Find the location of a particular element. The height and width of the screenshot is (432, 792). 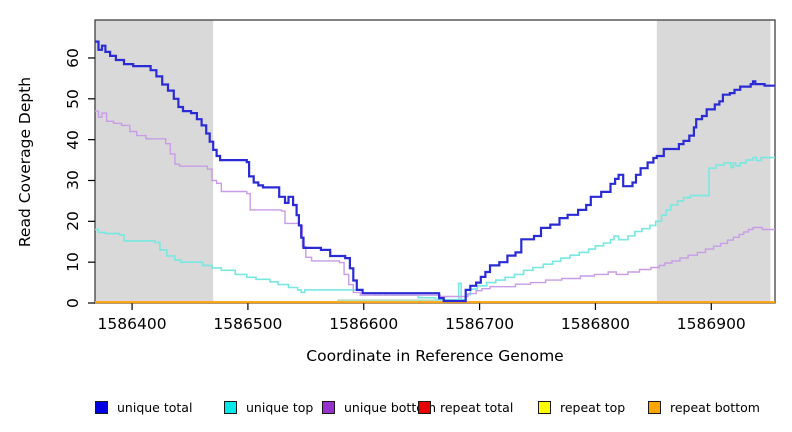

legend-item-unique-top: unique top is located at coordinates (268, 407).